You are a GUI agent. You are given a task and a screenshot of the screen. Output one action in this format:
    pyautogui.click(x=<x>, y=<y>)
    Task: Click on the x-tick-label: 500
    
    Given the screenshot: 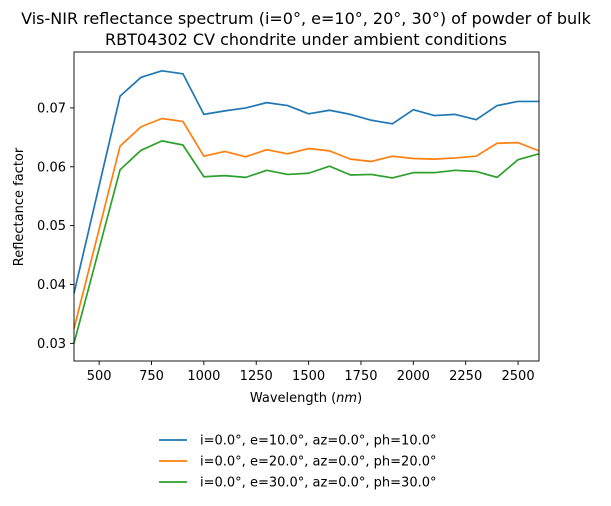 What is the action you would take?
    pyautogui.click(x=99, y=376)
    